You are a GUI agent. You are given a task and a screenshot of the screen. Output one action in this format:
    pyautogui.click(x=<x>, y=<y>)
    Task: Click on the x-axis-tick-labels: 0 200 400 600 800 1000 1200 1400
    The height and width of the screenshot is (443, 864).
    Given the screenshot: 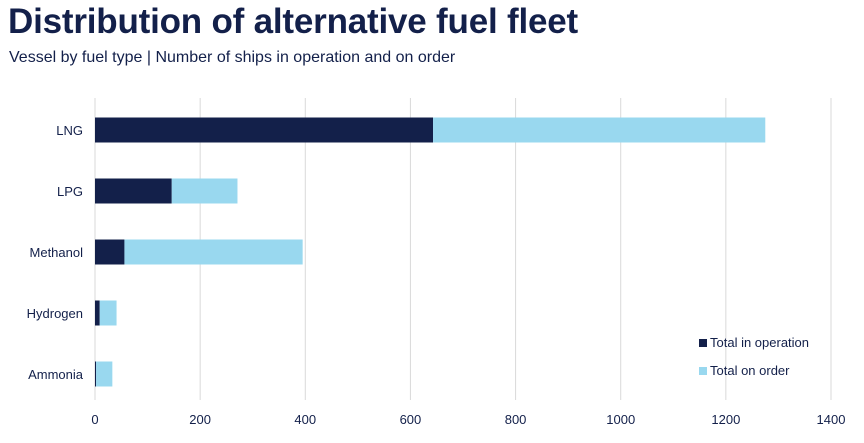 What is the action you would take?
    pyautogui.click(x=468, y=419)
    